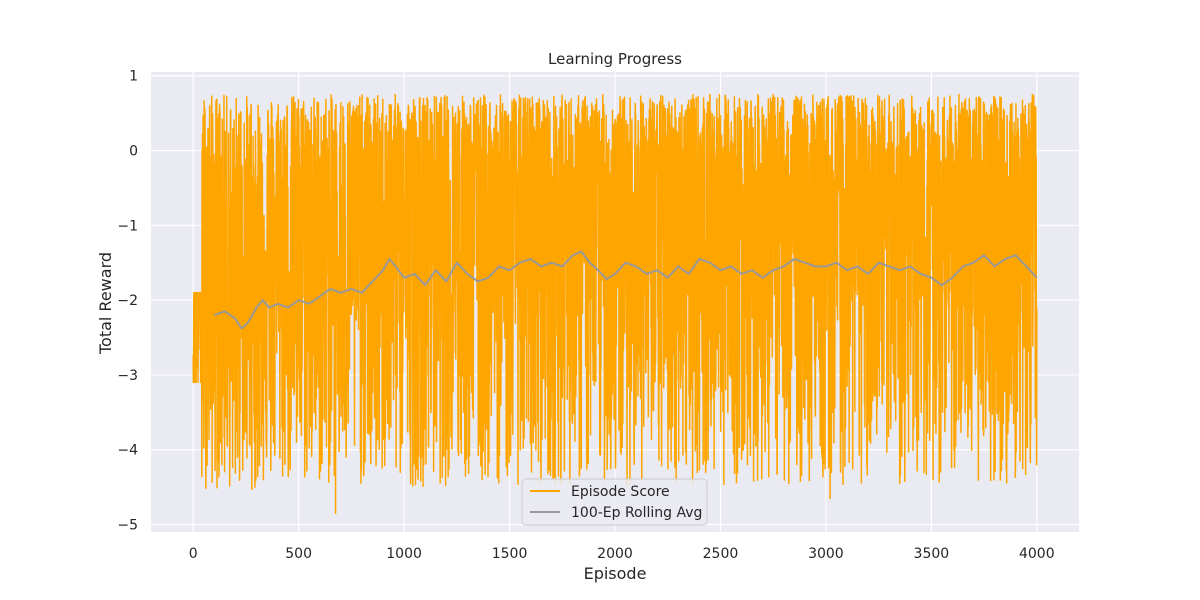  What do you see at coordinates (932, 554) in the screenshot?
I see `x-tick-label: 3500` at bounding box center [932, 554].